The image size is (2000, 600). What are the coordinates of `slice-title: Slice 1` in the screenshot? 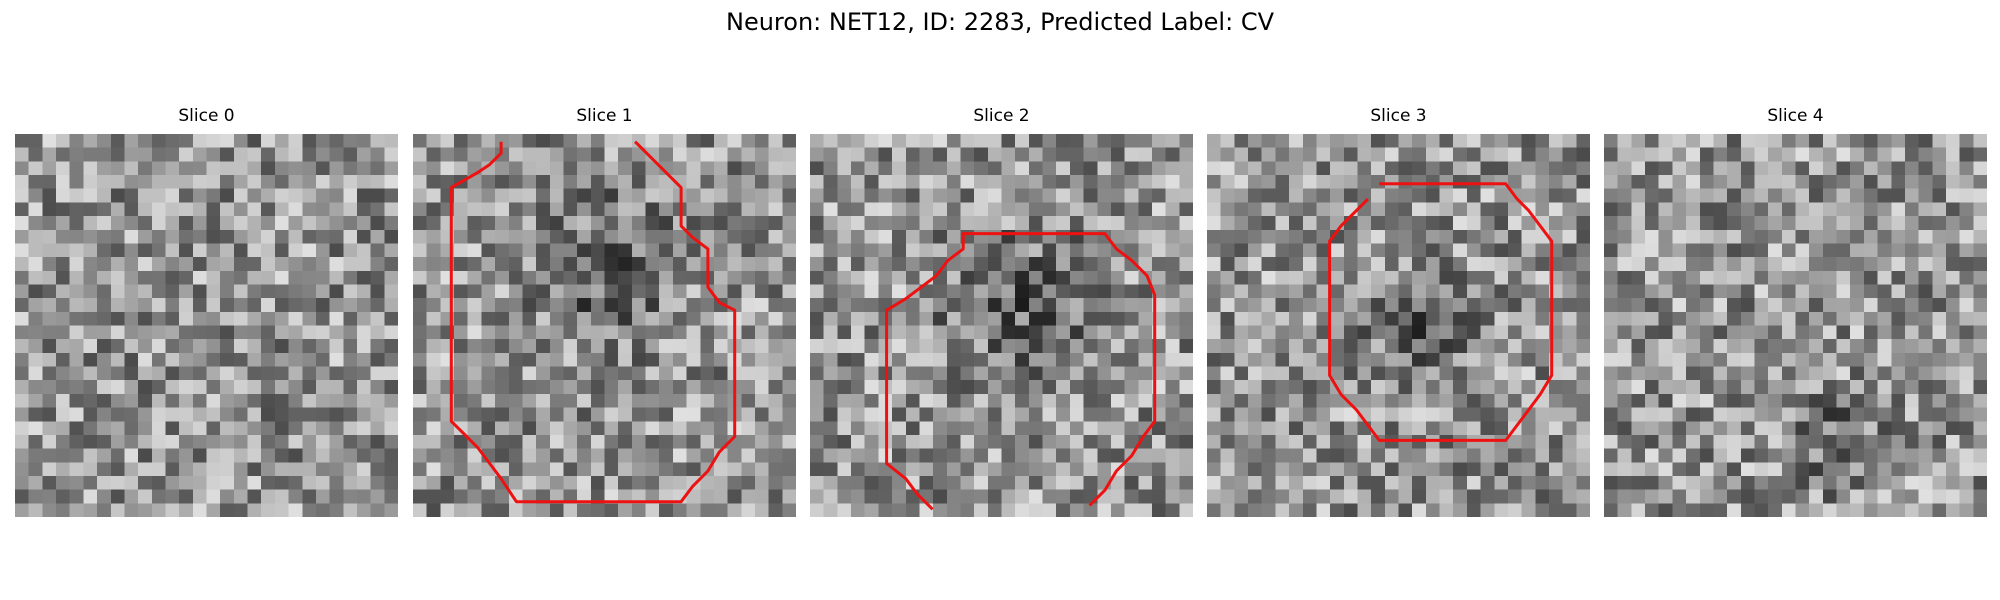 It's located at (604, 116).